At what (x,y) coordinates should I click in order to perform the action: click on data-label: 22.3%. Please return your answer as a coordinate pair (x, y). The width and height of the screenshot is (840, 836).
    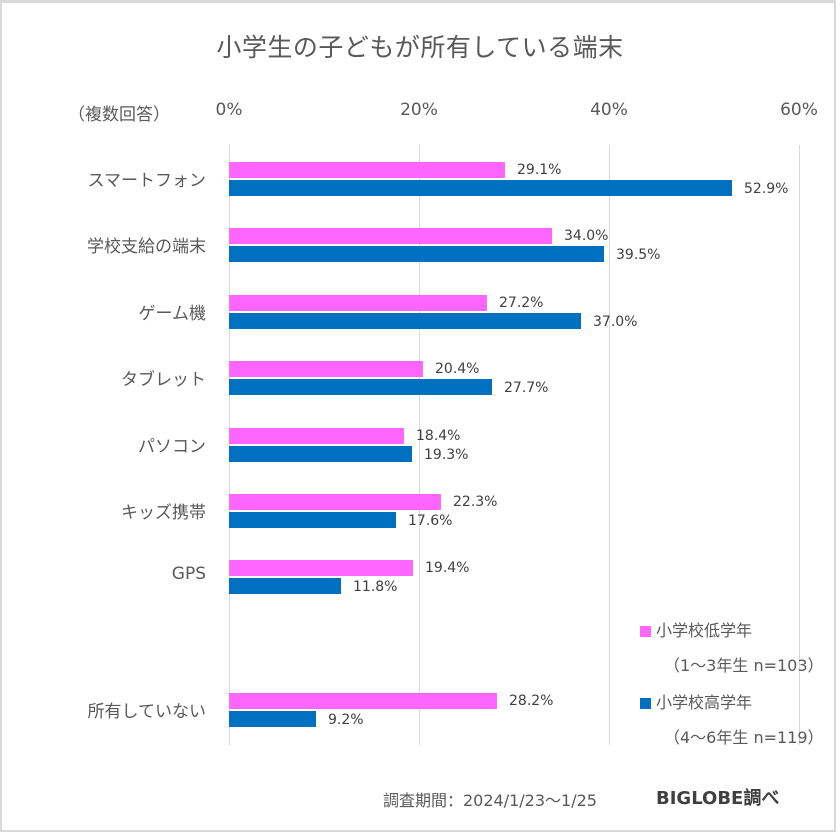
    Looking at the image, I should click on (475, 502).